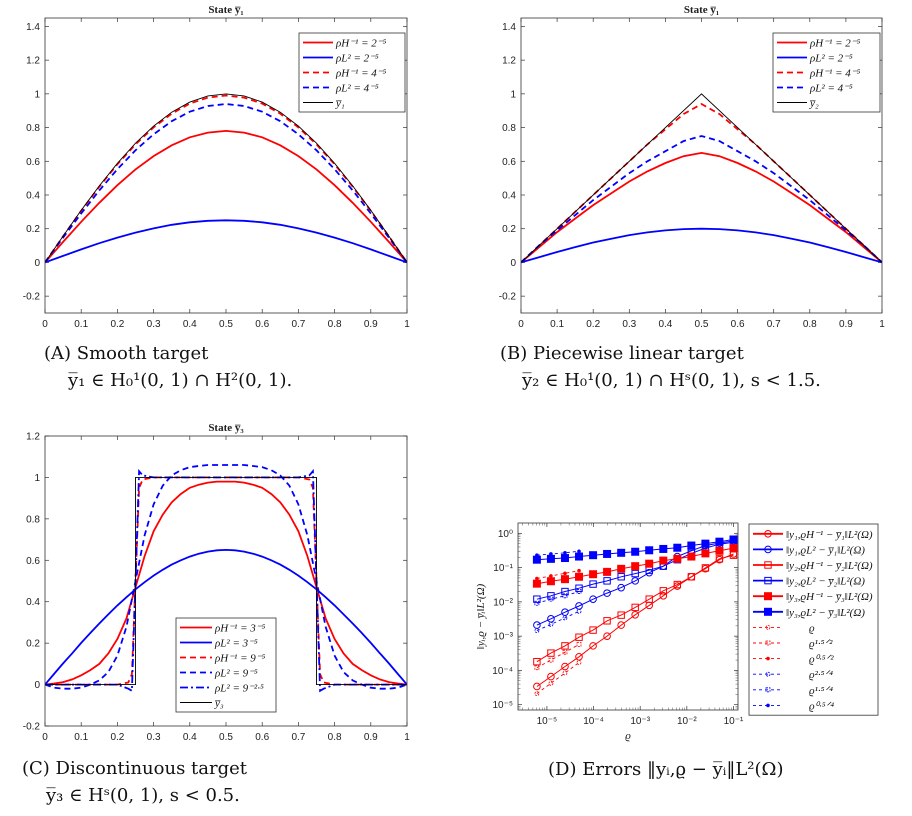 Image resolution: width=912 pixels, height=816 pixels. What do you see at coordinates (236, 674) in the screenshot?
I see `legend-label: ρL² = 9⁻⁵` at bounding box center [236, 674].